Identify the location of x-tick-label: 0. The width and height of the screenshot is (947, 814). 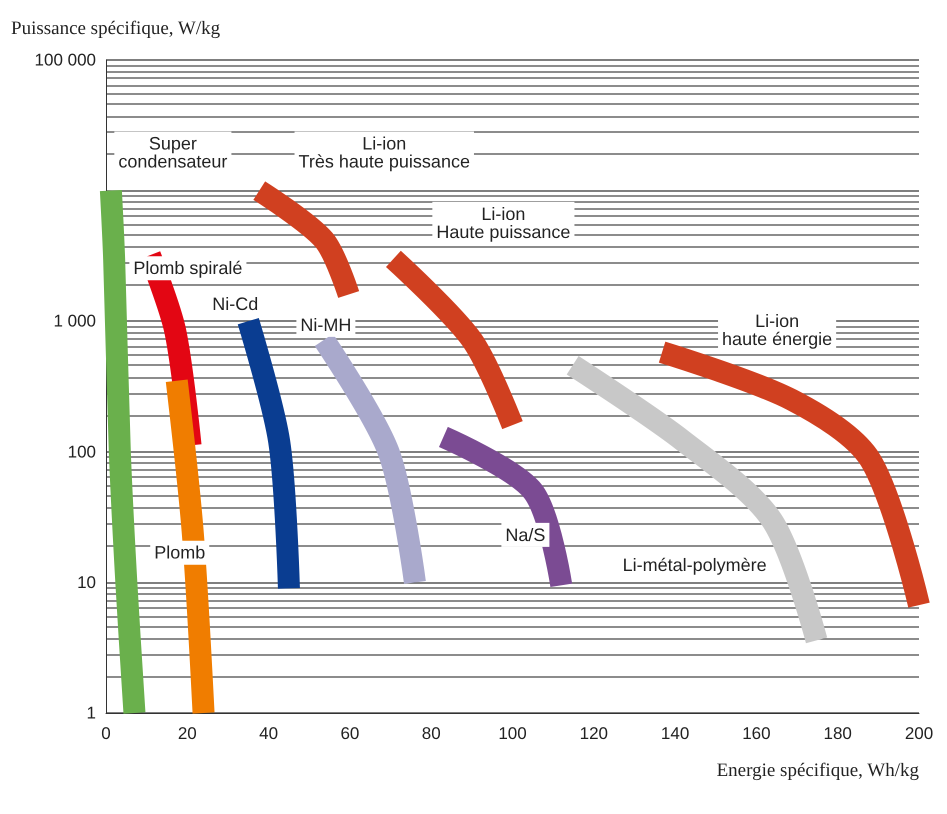
(106, 733).